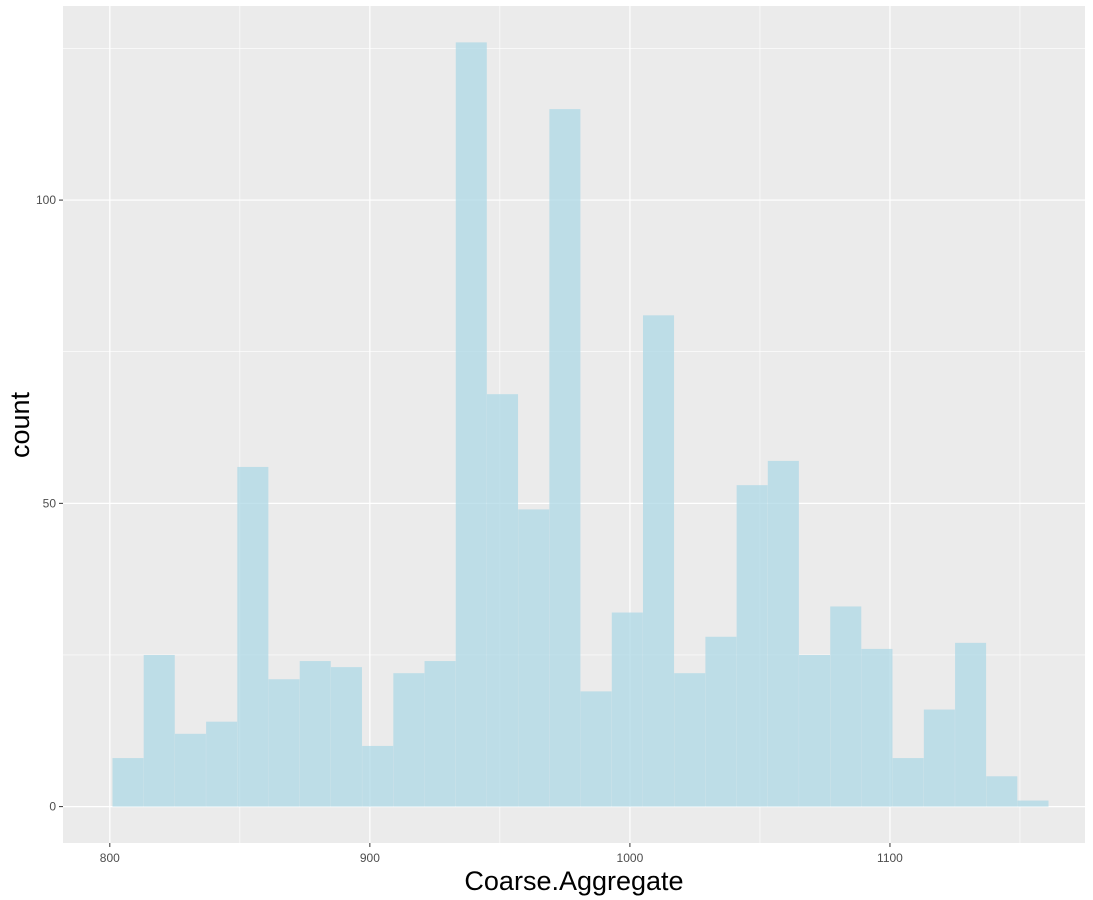 This screenshot has height=900, width=1093. What do you see at coordinates (20, 424) in the screenshot?
I see `y-axis-title: count` at bounding box center [20, 424].